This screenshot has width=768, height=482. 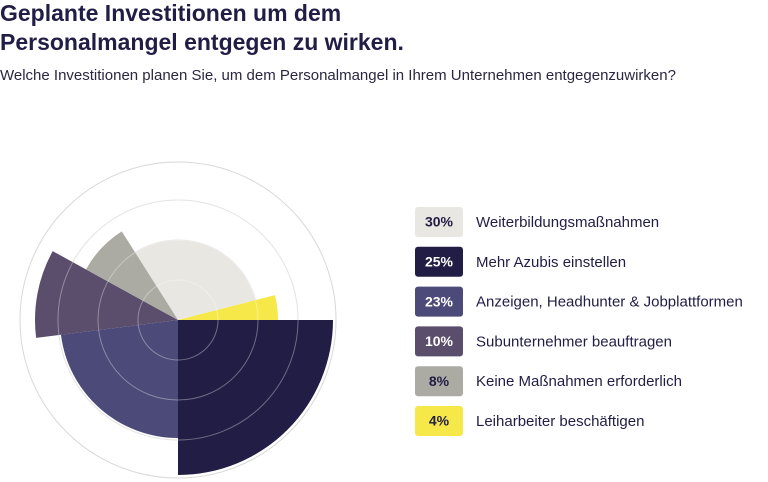 I want to click on legend-value: 4%, so click(x=439, y=421).